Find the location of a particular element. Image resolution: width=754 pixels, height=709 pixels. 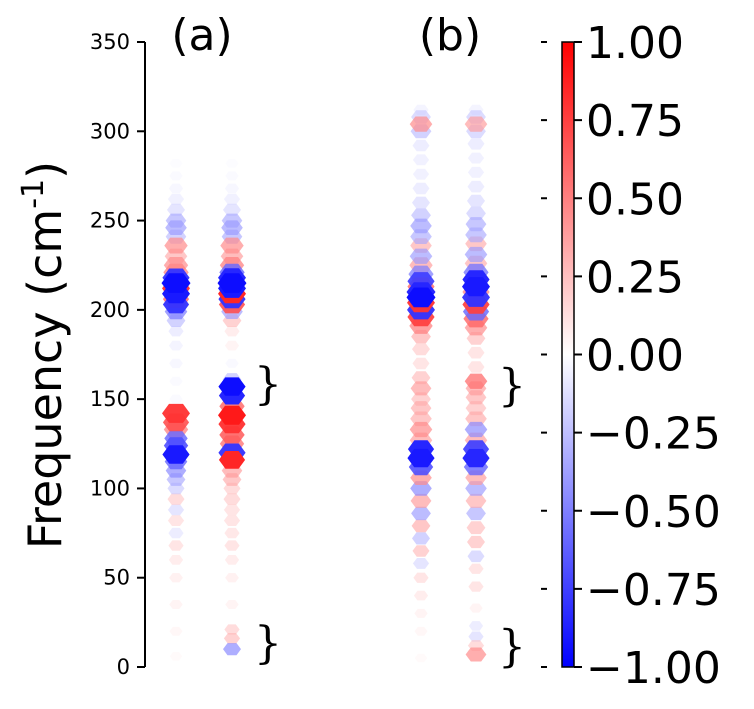

y-tick-label: 150 is located at coordinates (110, 399).